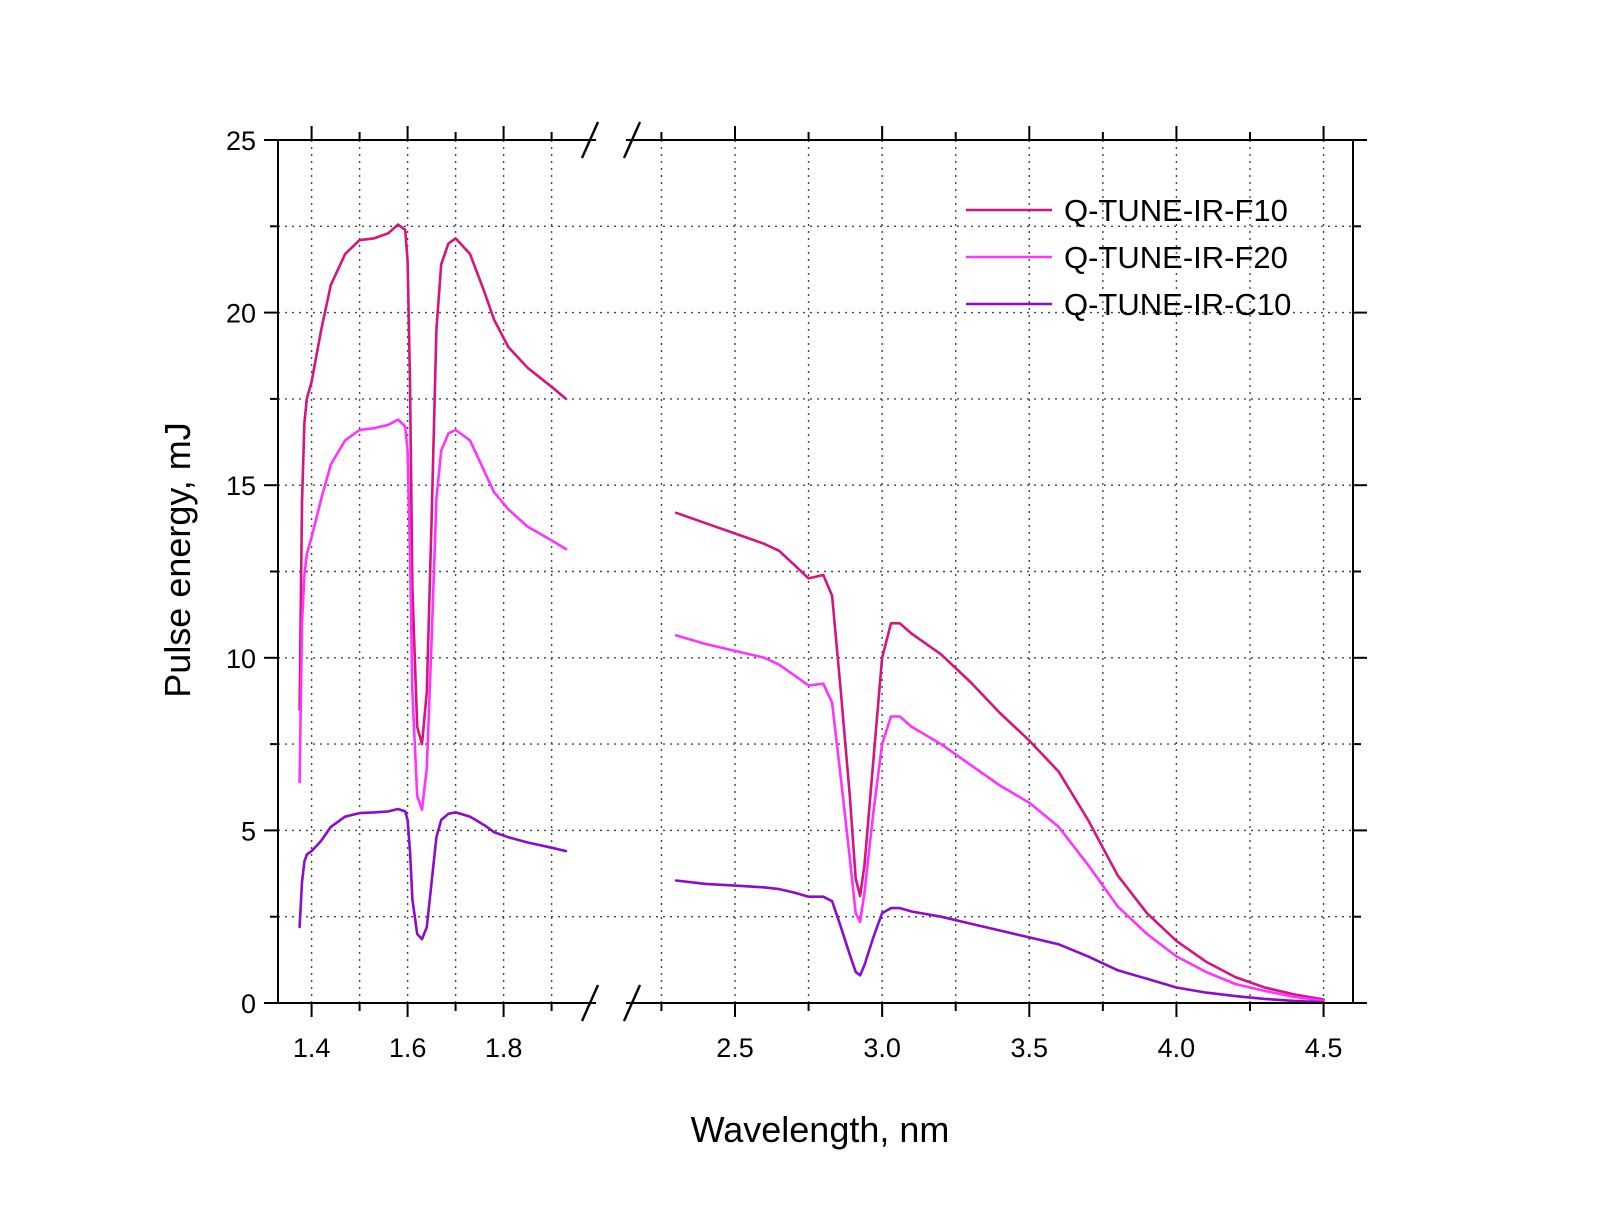 This screenshot has width=1600, height=1224. Describe the element at coordinates (241, 659) in the screenshot. I see `y-tick-label: 10` at that location.